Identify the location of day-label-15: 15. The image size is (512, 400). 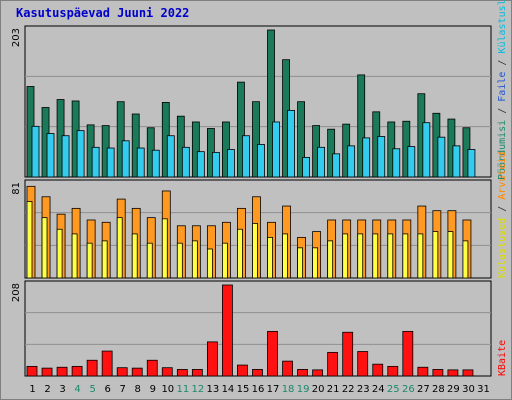
(243, 389).